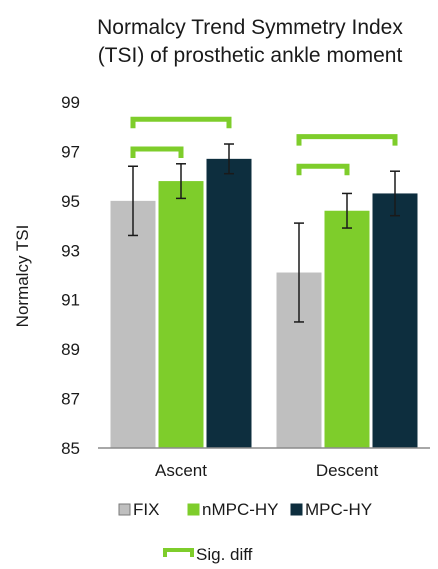  What do you see at coordinates (338, 509) in the screenshot?
I see `legend-label: MPC-HY` at bounding box center [338, 509].